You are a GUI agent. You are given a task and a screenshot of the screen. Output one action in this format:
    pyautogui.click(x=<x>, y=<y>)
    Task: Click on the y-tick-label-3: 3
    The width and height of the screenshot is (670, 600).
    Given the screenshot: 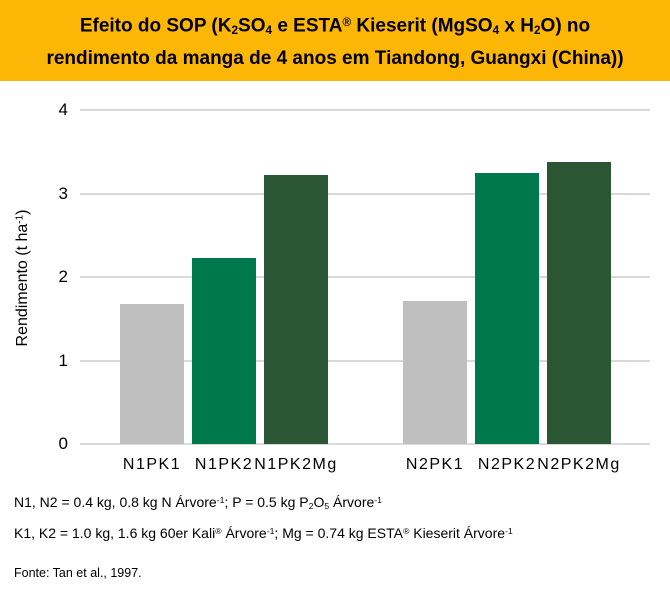 What is the action you would take?
    pyautogui.click(x=63, y=193)
    